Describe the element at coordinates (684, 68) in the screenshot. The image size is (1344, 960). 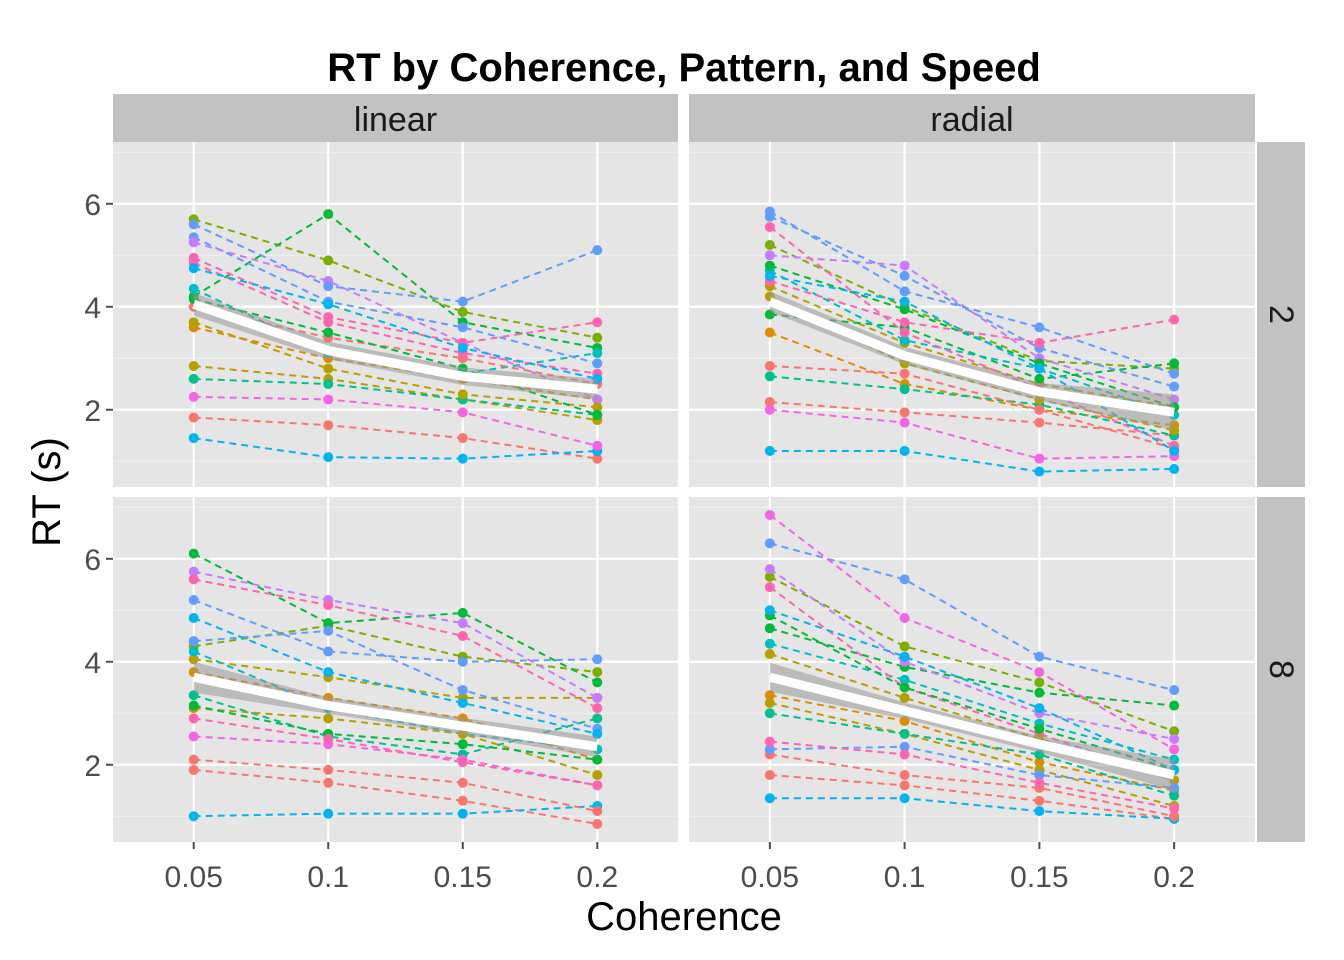
I see `chart-title: RT by Coherence, Pattern, and Speed` at that location.